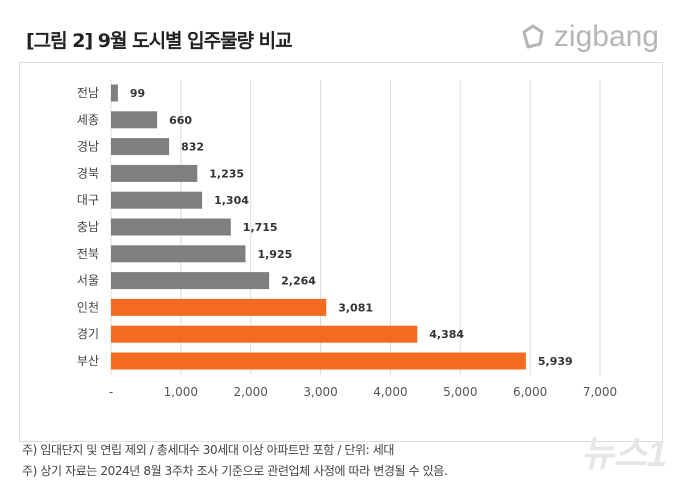 The image size is (679, 488). Describe the element at coordinates (180, 120) in the screenshot. I see `data-label: 660` at that location.